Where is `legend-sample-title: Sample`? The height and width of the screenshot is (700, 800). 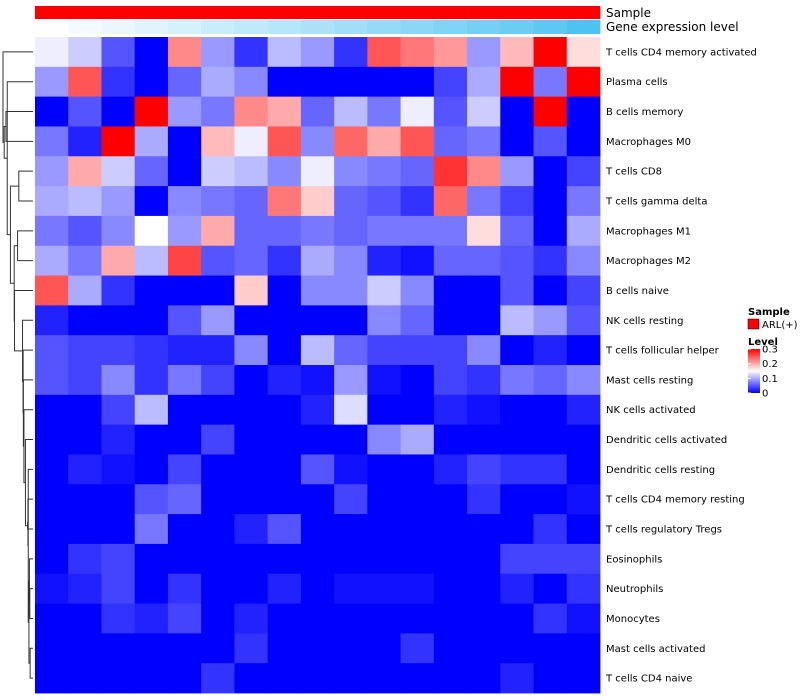 legend-sample-title: Sample is located at coordinates (769, 312).